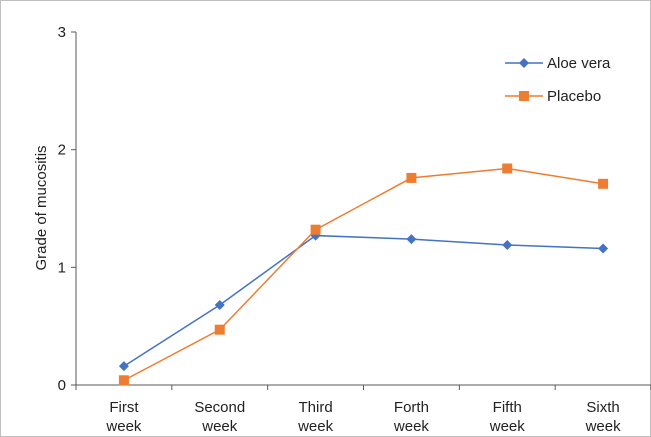 The height and width of the screenshot is (437, 651). I want to click on y-tick-label: 1, so click(62, 267).